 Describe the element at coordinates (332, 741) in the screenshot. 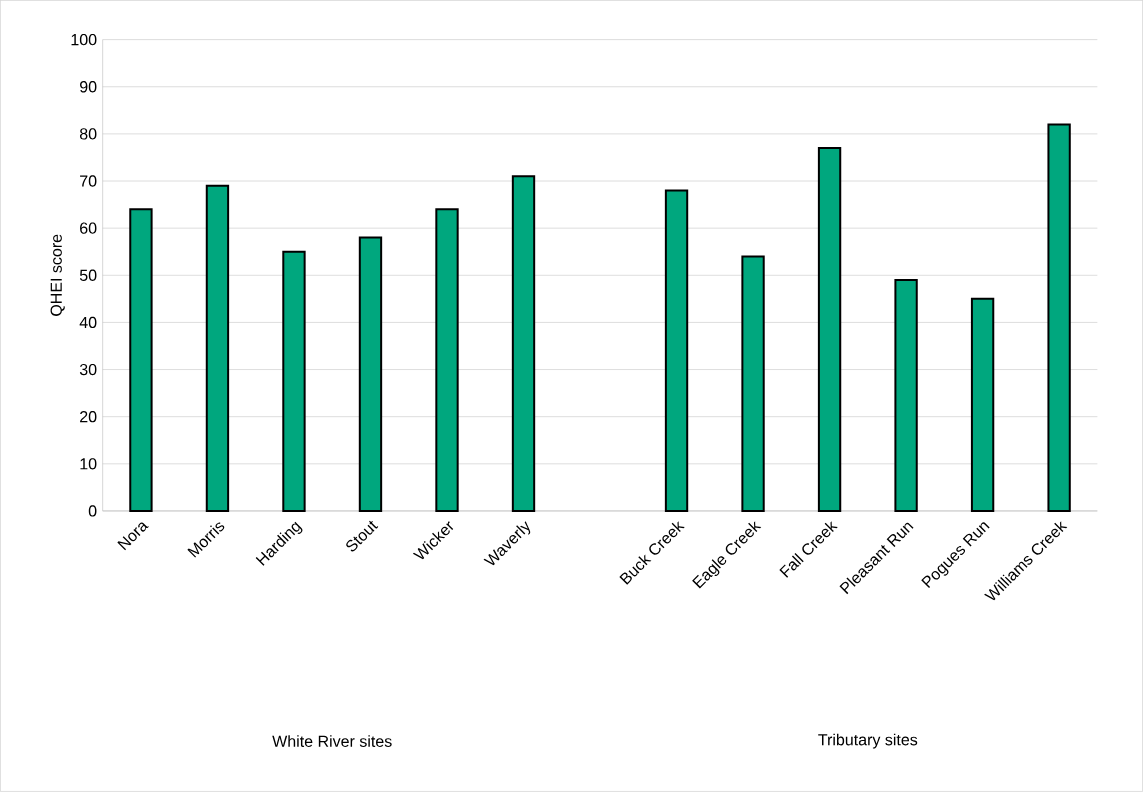

I see `text: White River sites` at that location.